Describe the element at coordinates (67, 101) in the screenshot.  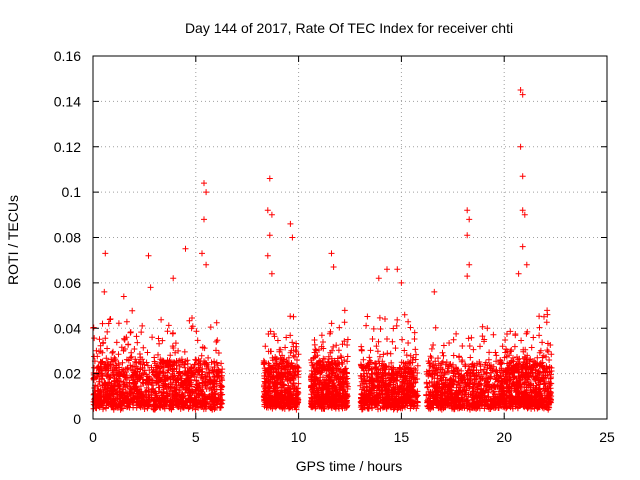
I see `y-tick-label: 0.14` at that location.